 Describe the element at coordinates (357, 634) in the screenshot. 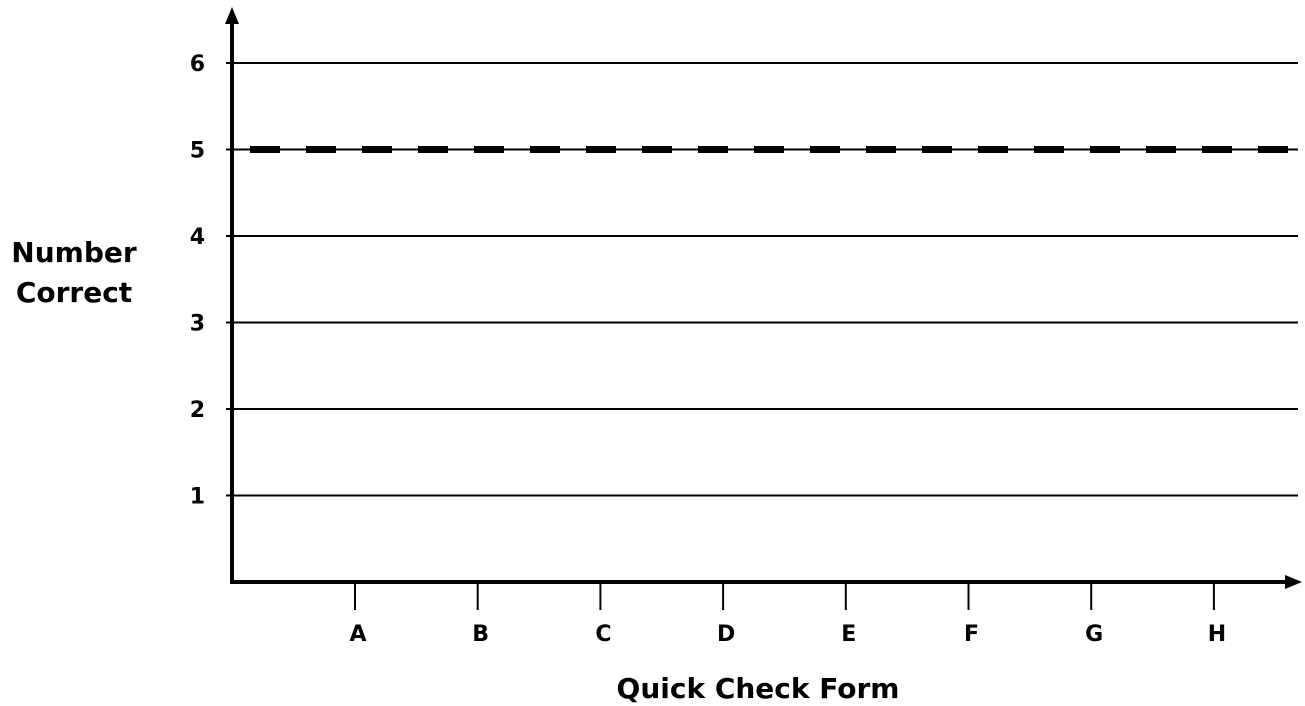

I see `x-tick-label-A: A` at that location.